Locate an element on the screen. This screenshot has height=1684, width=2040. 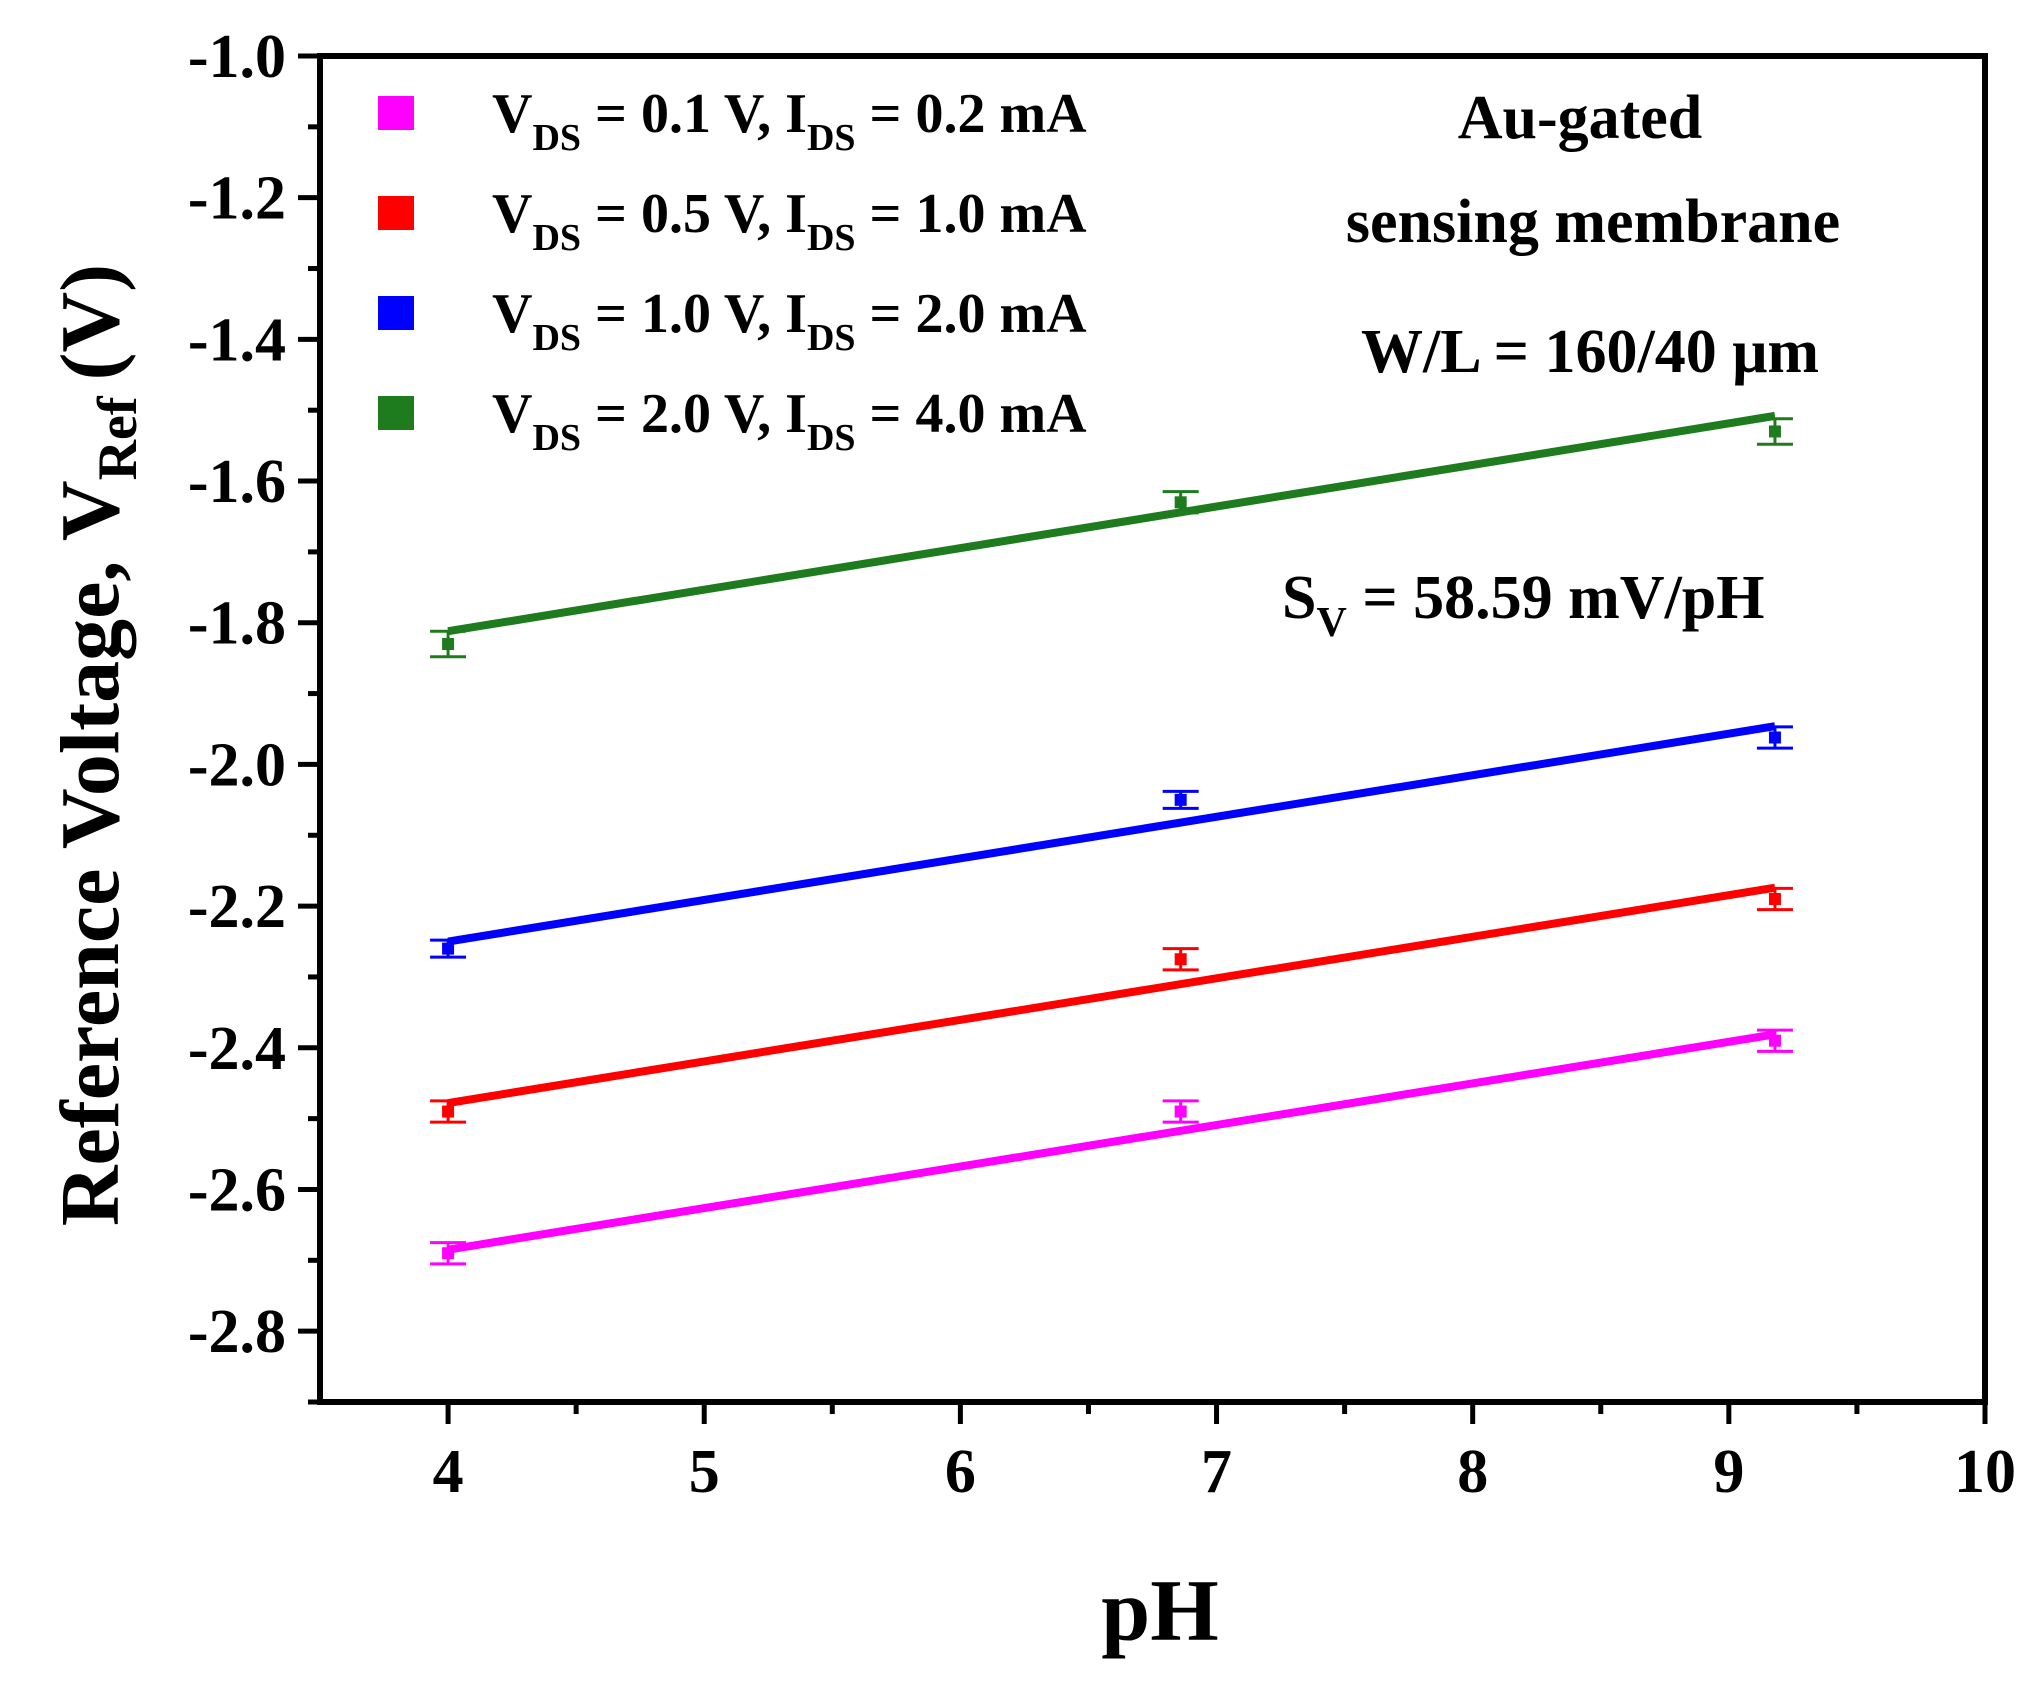
y-axis-label: Reference Voltage, VRef (V) is located at coordinates (96, 745).